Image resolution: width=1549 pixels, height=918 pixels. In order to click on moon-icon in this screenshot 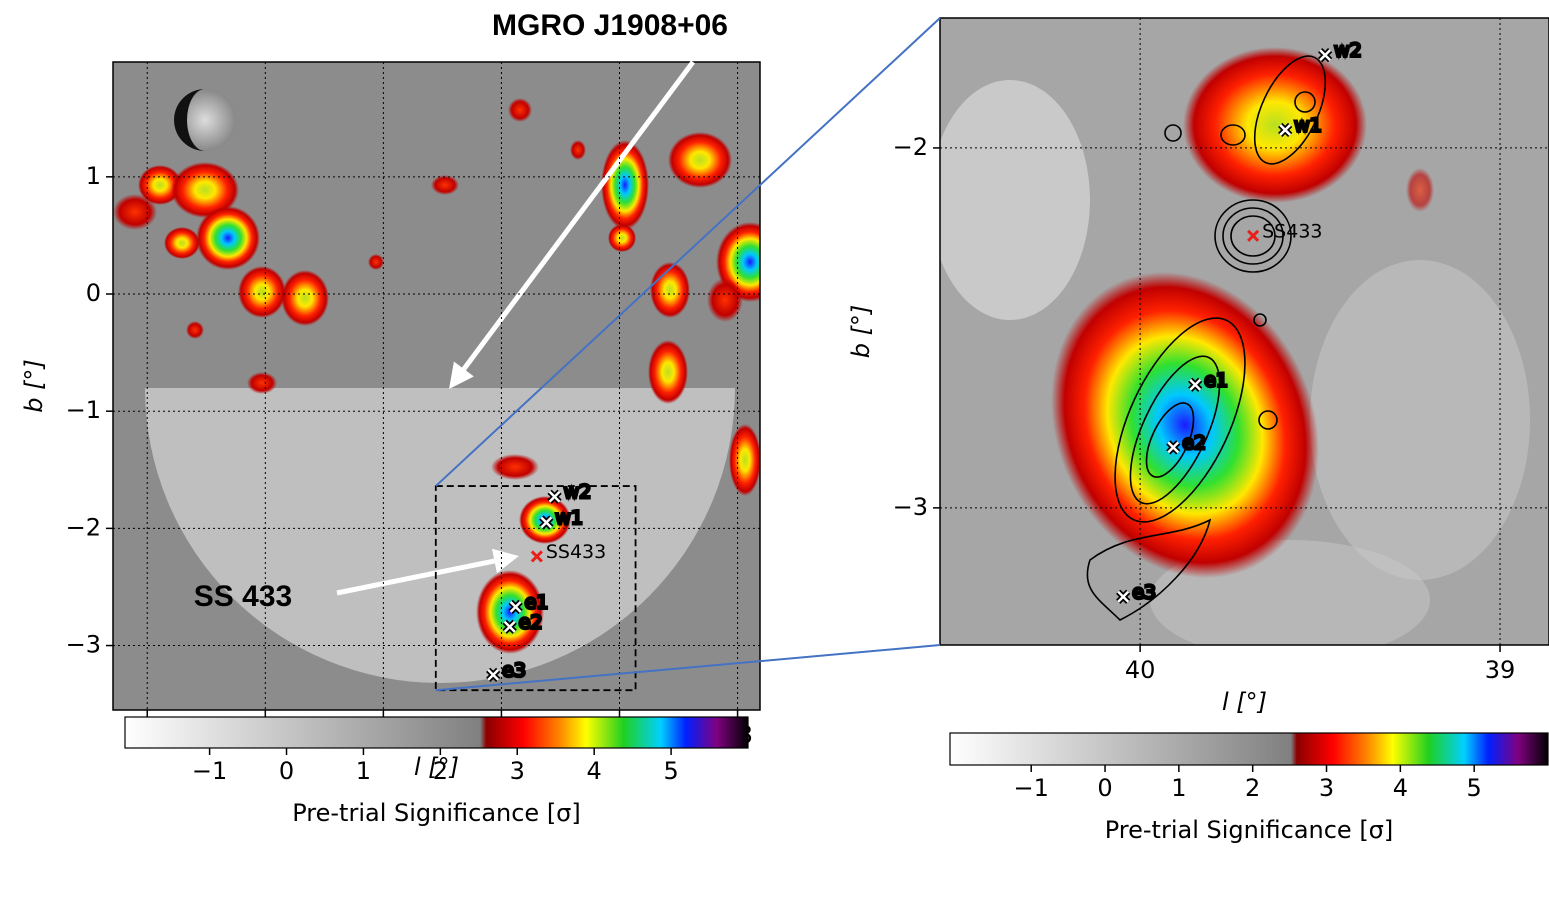, I will do `click(205, 120)`.